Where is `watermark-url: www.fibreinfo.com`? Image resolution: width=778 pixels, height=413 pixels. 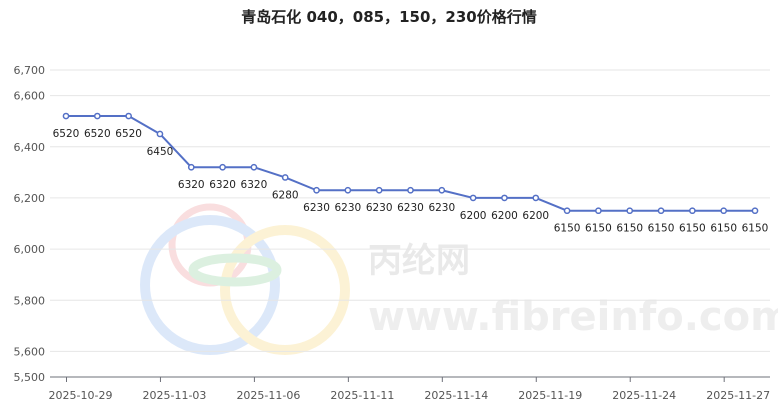
watermark-url: www.fibreinfo.com is located at coordinates (573, 317).